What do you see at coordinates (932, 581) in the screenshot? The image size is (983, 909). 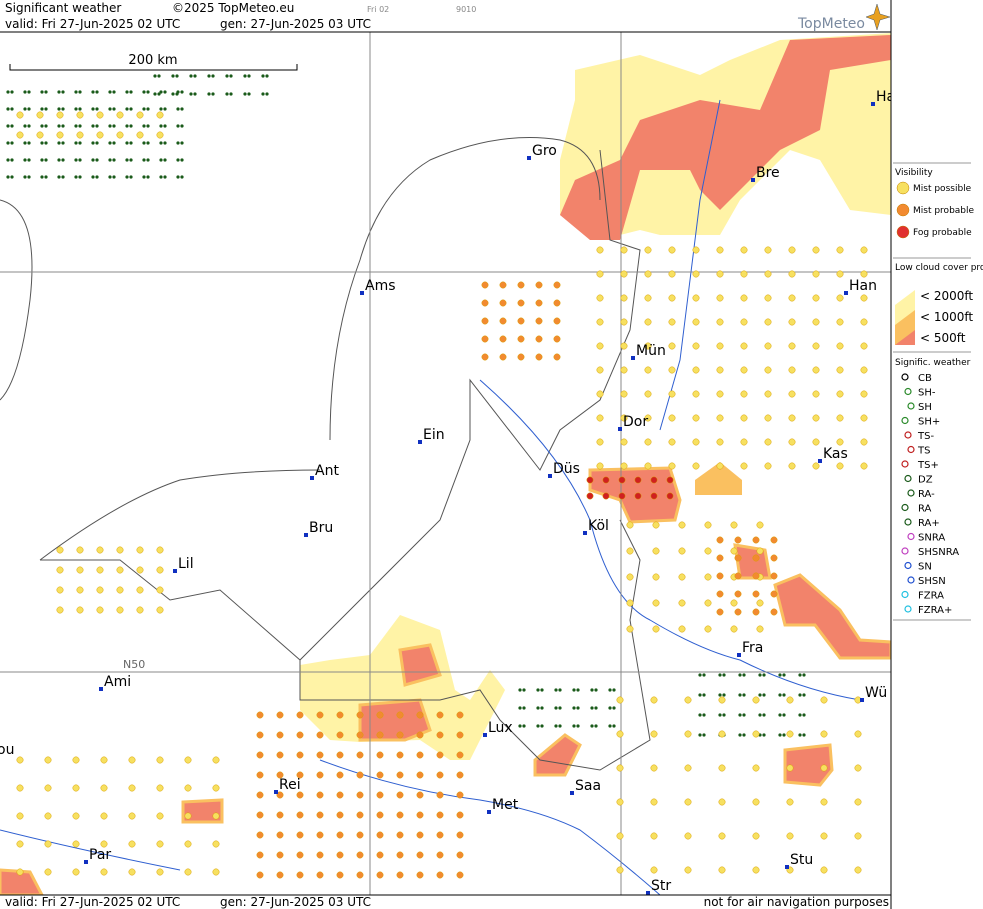 I see `legend-label: SHSN` at bounding box center [932, 581].